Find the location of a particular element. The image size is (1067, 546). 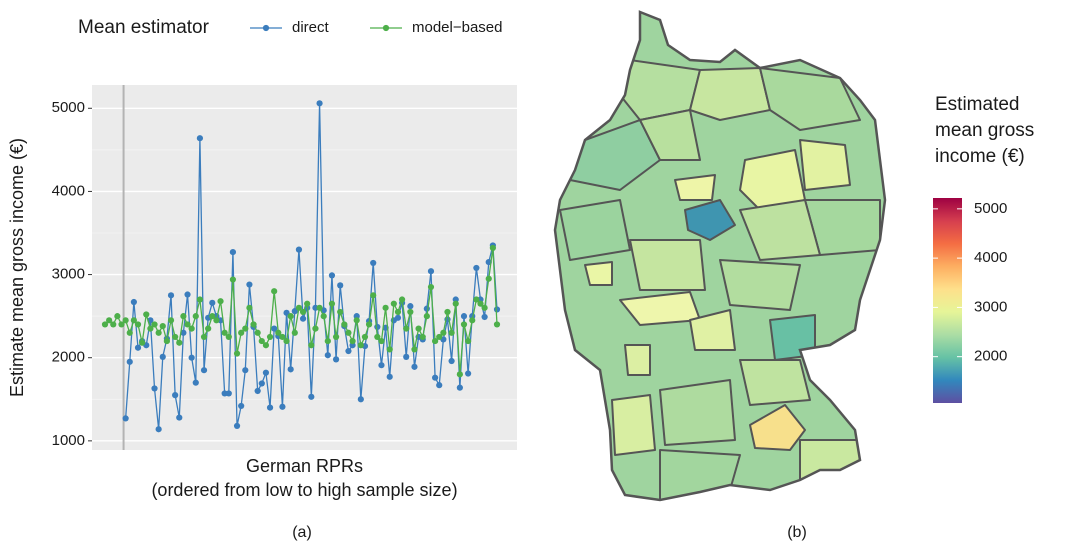

y-axis-title: Estimate mean gross income (€) is located at coordinates (17, 267).